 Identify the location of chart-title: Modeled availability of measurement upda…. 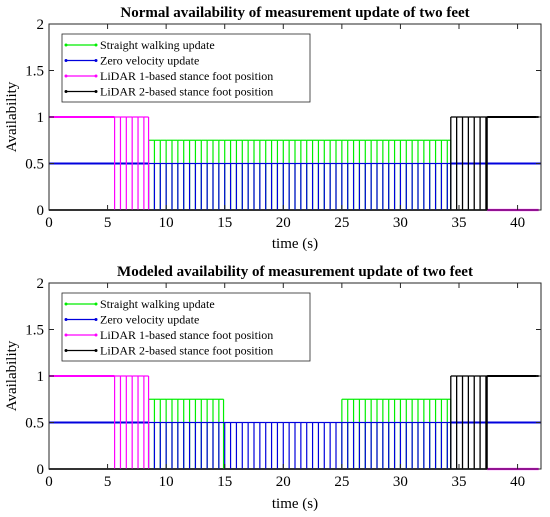
(295, 272).